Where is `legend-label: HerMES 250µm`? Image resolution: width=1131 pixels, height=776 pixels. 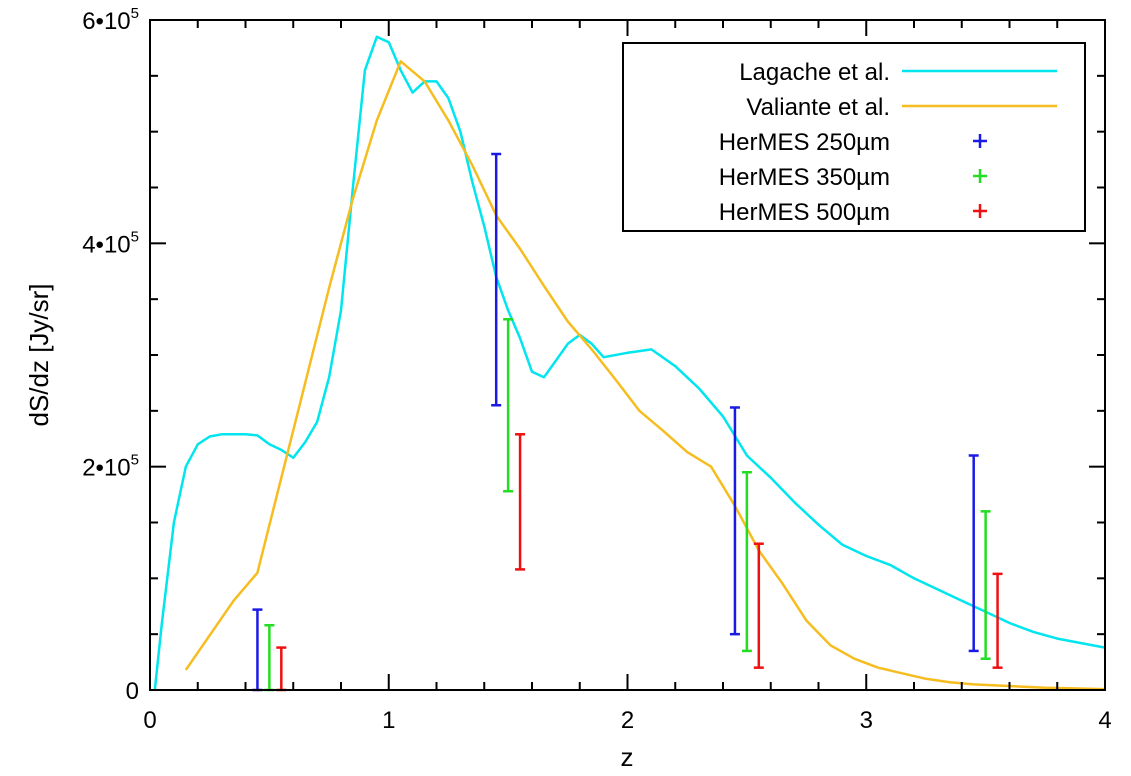 legend-label: HerMES 250µm is located at coordinates (804, 142).